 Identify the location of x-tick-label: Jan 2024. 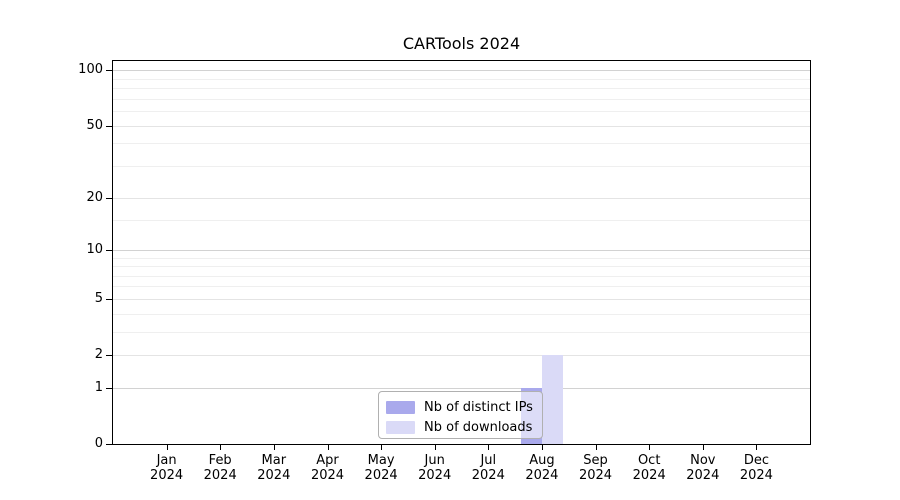
(167, 468).